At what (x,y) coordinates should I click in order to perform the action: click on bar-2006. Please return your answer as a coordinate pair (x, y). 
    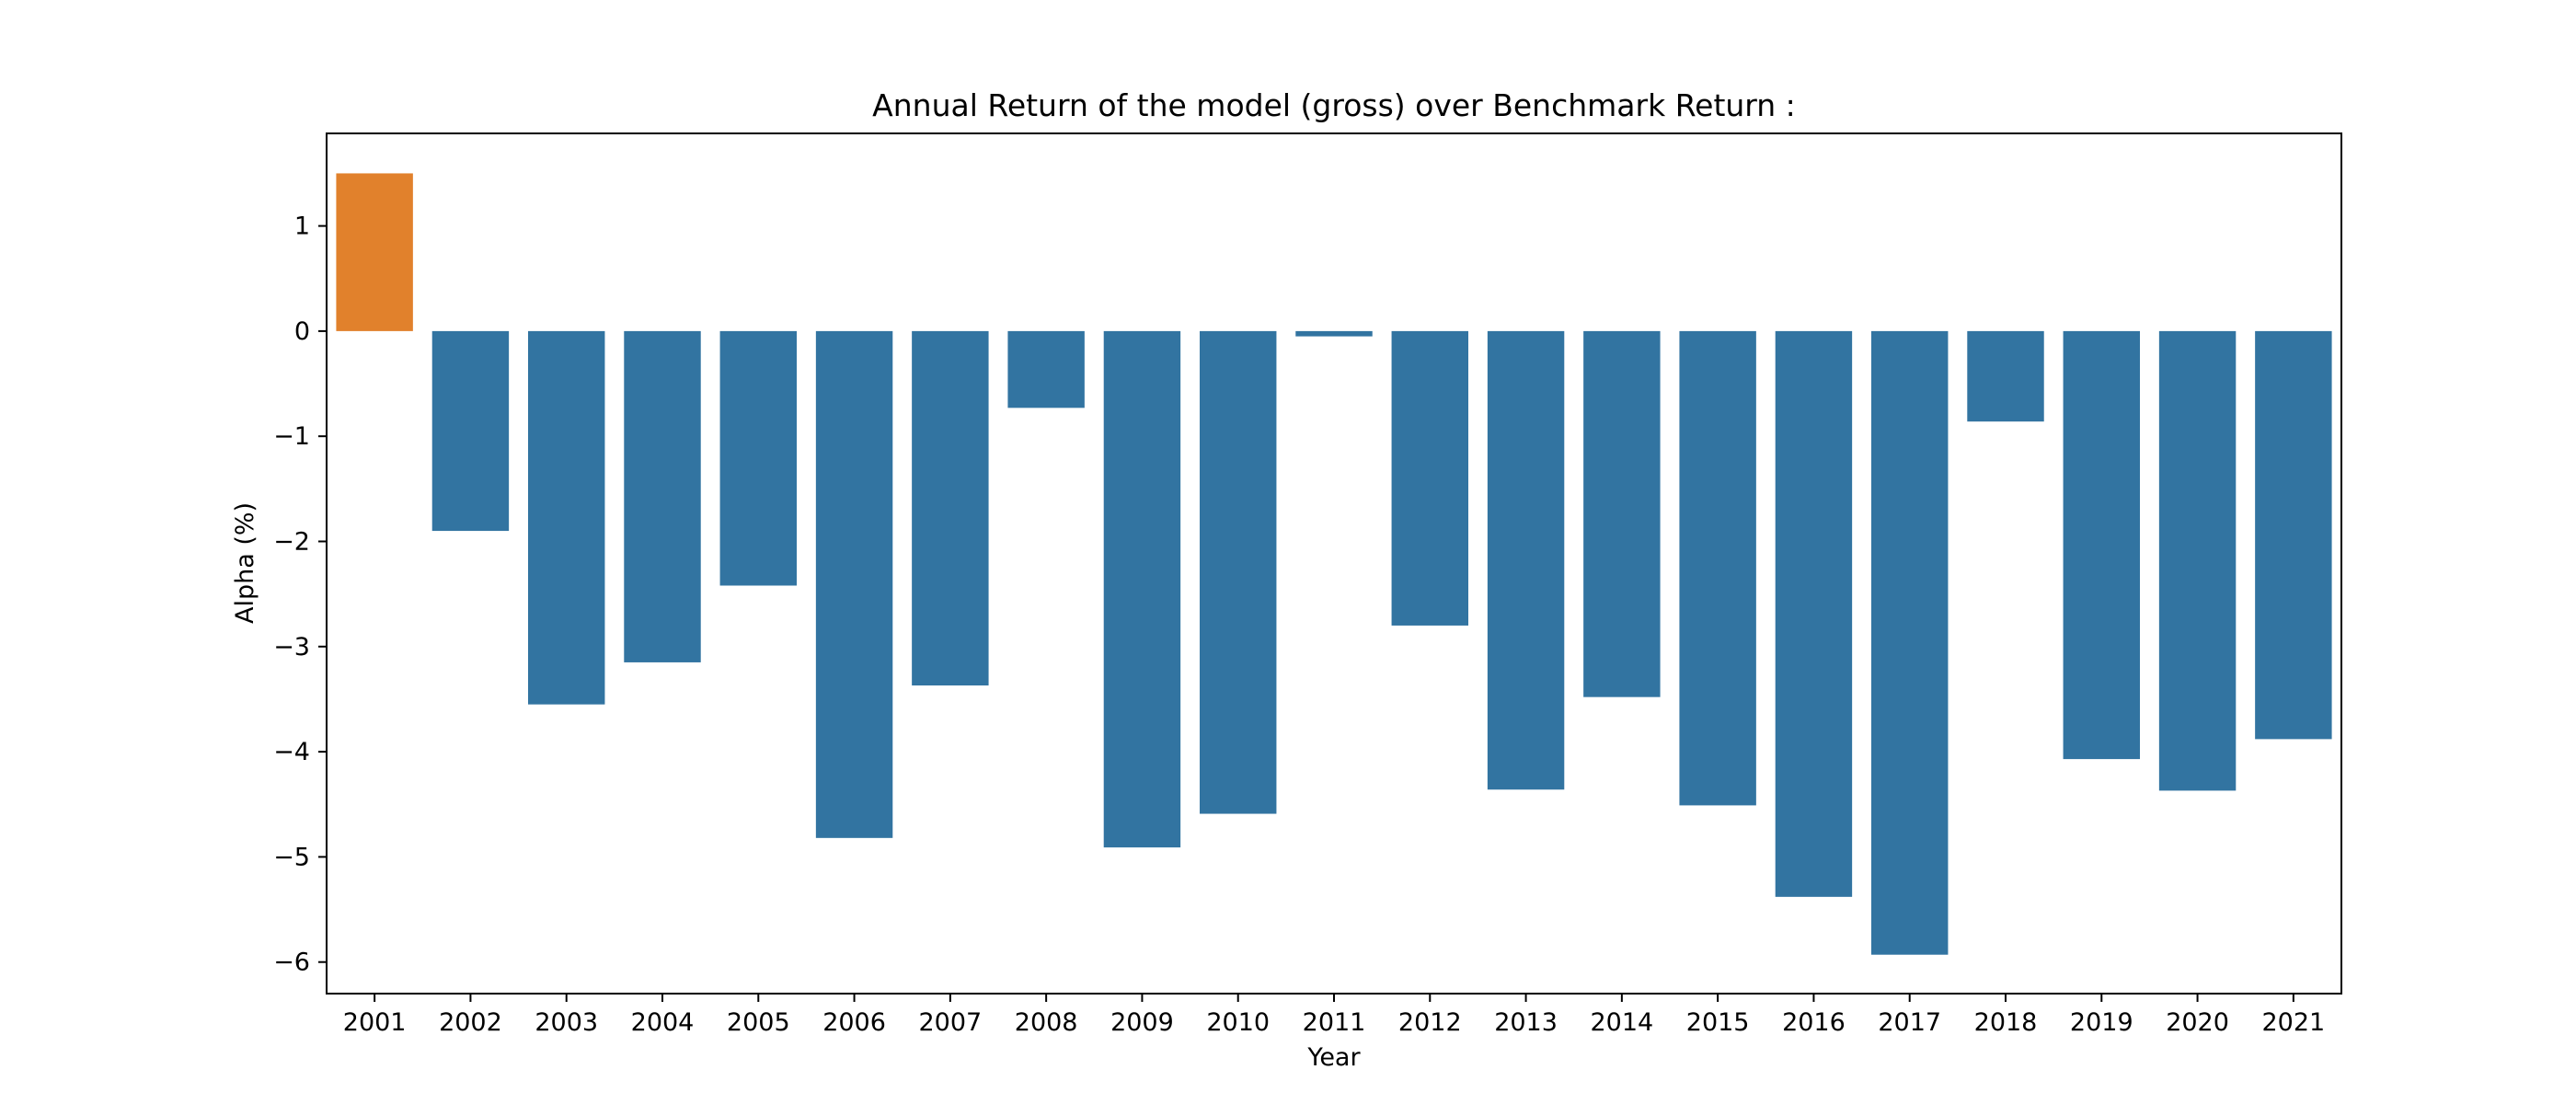
    Looking at the image, I should click on (854, 584).